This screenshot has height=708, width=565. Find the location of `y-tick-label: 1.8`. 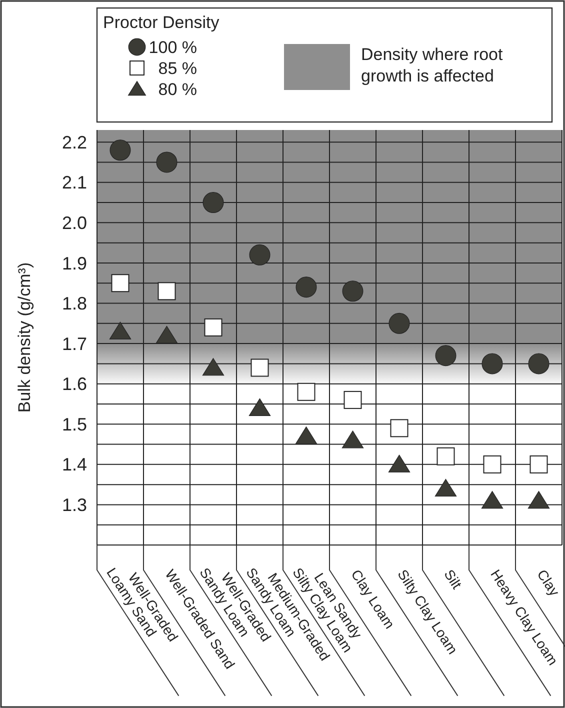

y-tick-label: 1.8 is located at coordinates (74, 304).